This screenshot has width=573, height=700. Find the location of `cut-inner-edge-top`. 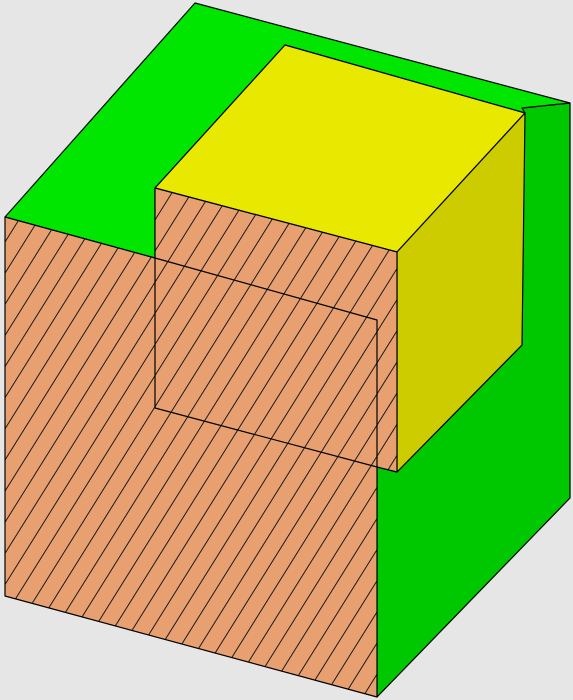

cut-inner-edge-top is located at coordinates (266, 362).